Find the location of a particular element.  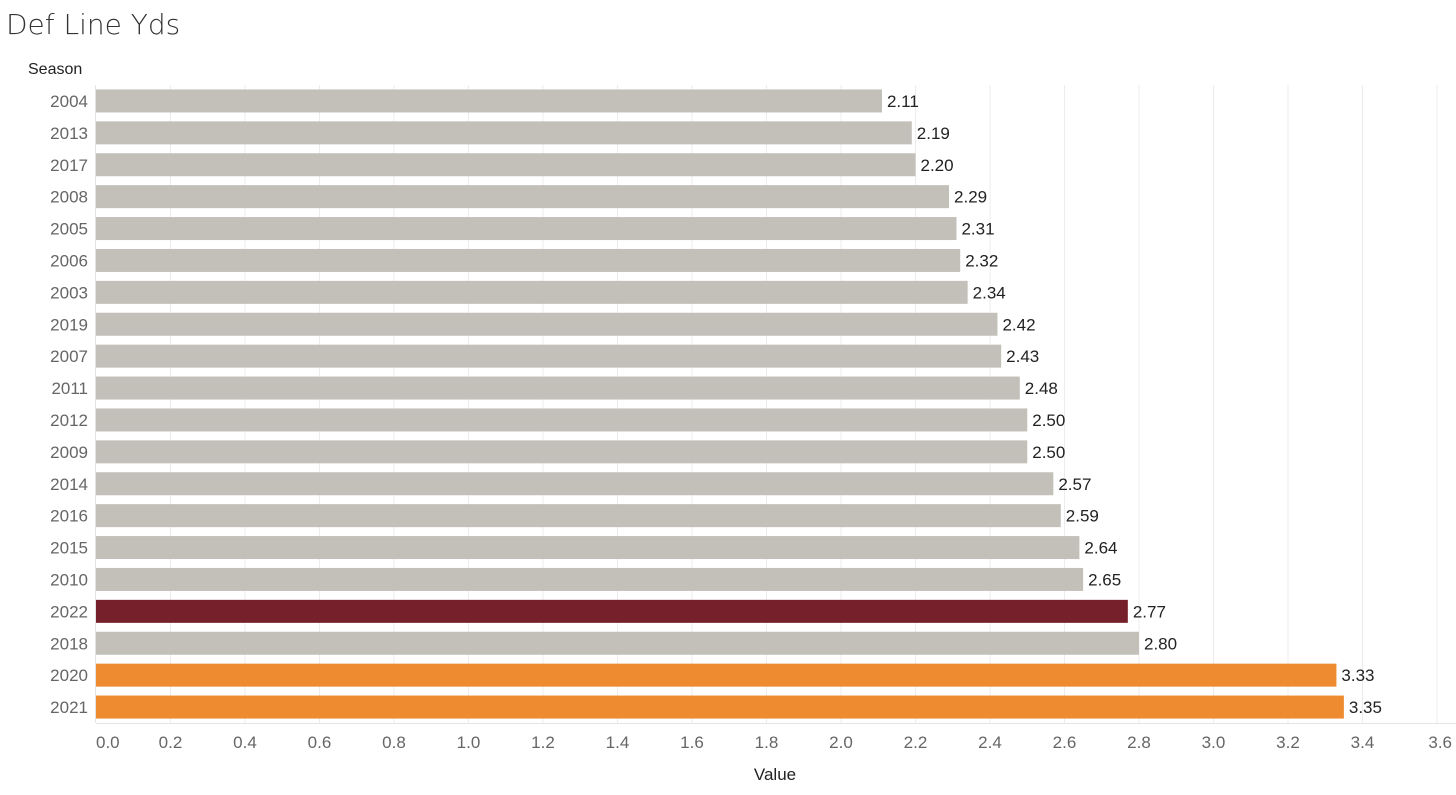

x-tick-label: 2.2 is located at coordinates (916, 742).